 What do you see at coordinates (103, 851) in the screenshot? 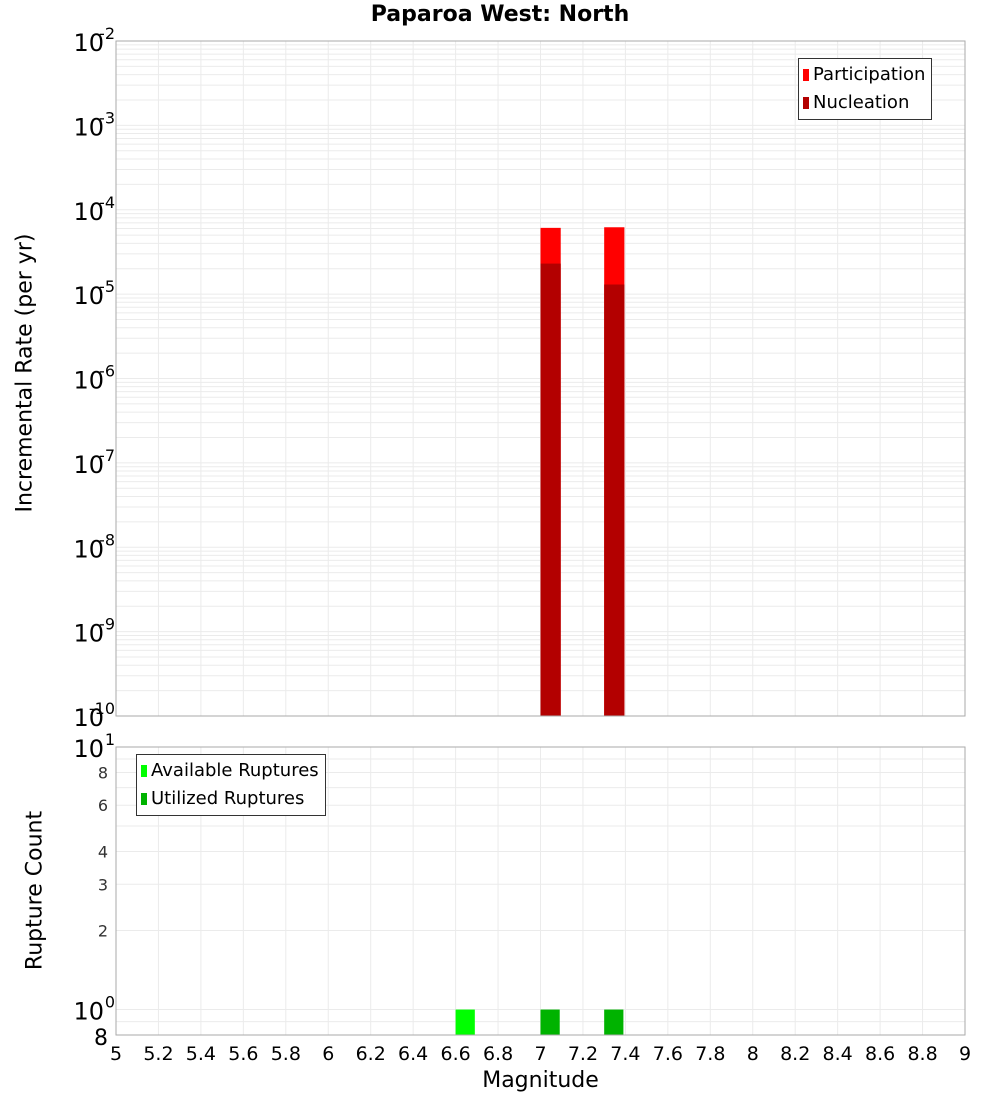
I see `svg-text: 4` at bounding box center [103, 851].